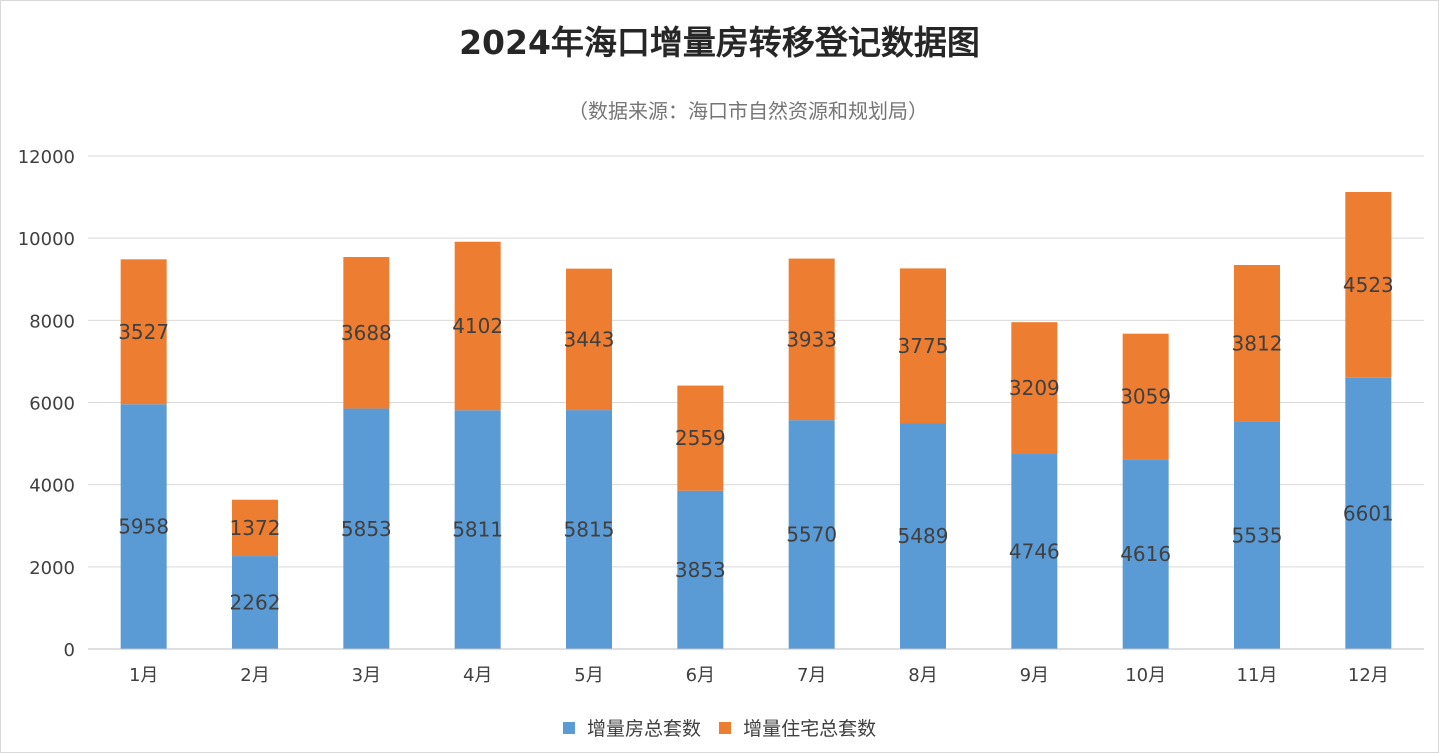  I want to click on data-label: 4523, so click(1368, 285).